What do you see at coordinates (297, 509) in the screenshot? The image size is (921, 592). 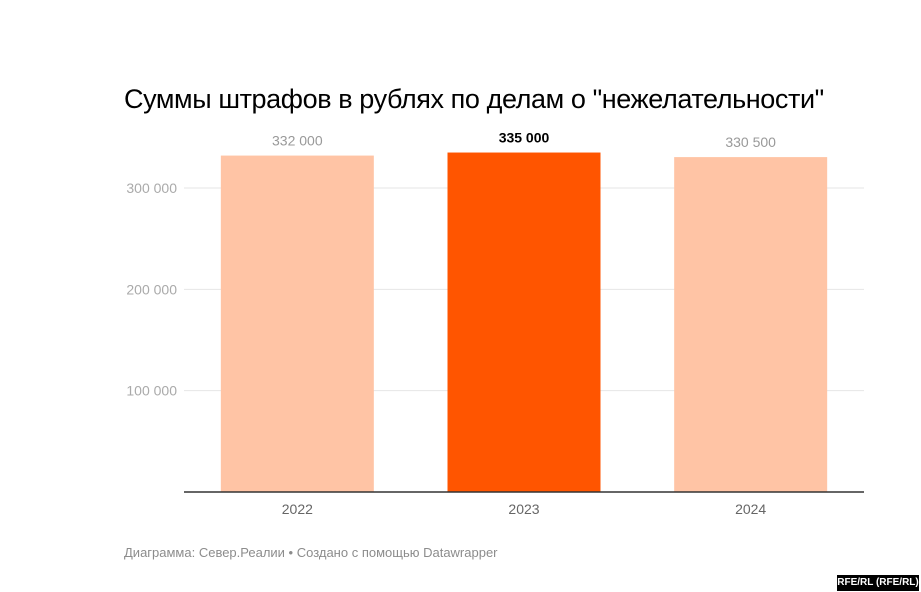 I see `x-category-label: 2022` at bounding box center [297, 509].